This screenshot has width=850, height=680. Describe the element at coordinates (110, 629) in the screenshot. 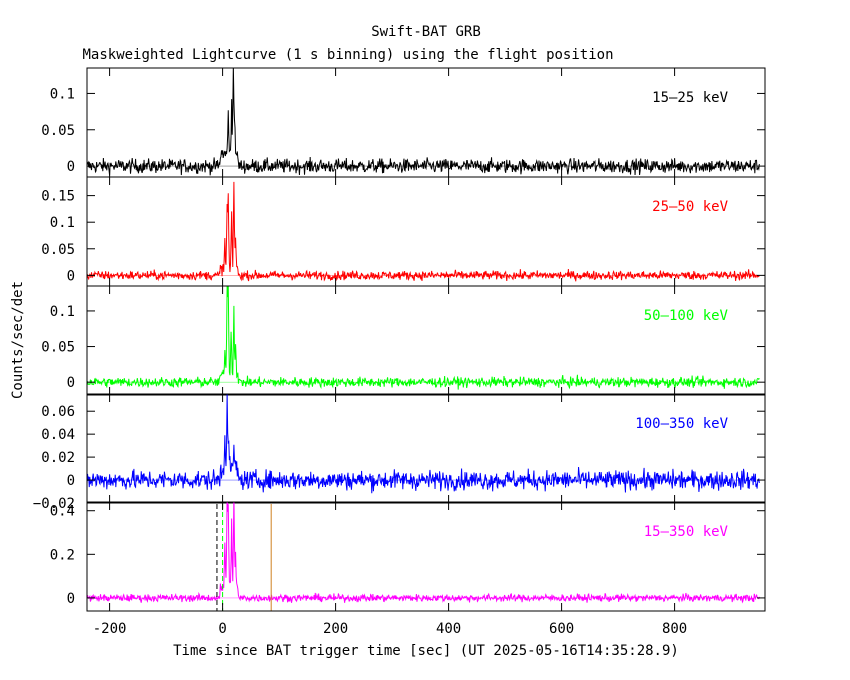

I see `x-tick-label-0: -200` at that location.